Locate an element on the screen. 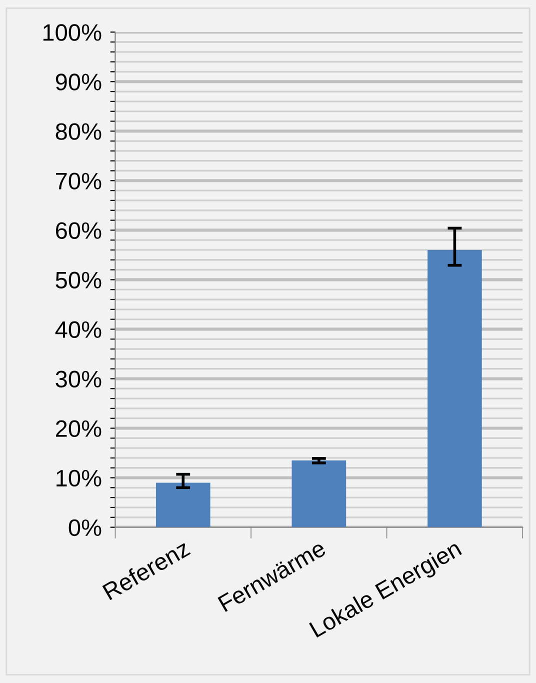 This screenshot has width=536, height=683. y-tick-label: 70% is located at coordinates (79, 181).